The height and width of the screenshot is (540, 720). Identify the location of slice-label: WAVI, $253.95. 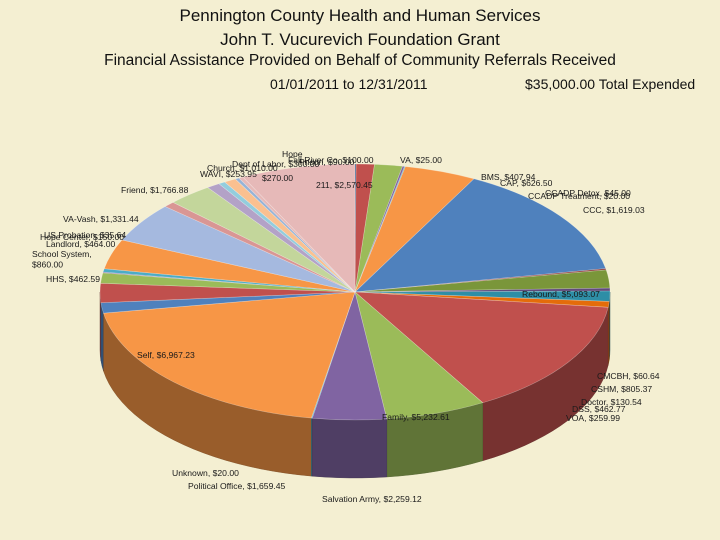
(228, 174).